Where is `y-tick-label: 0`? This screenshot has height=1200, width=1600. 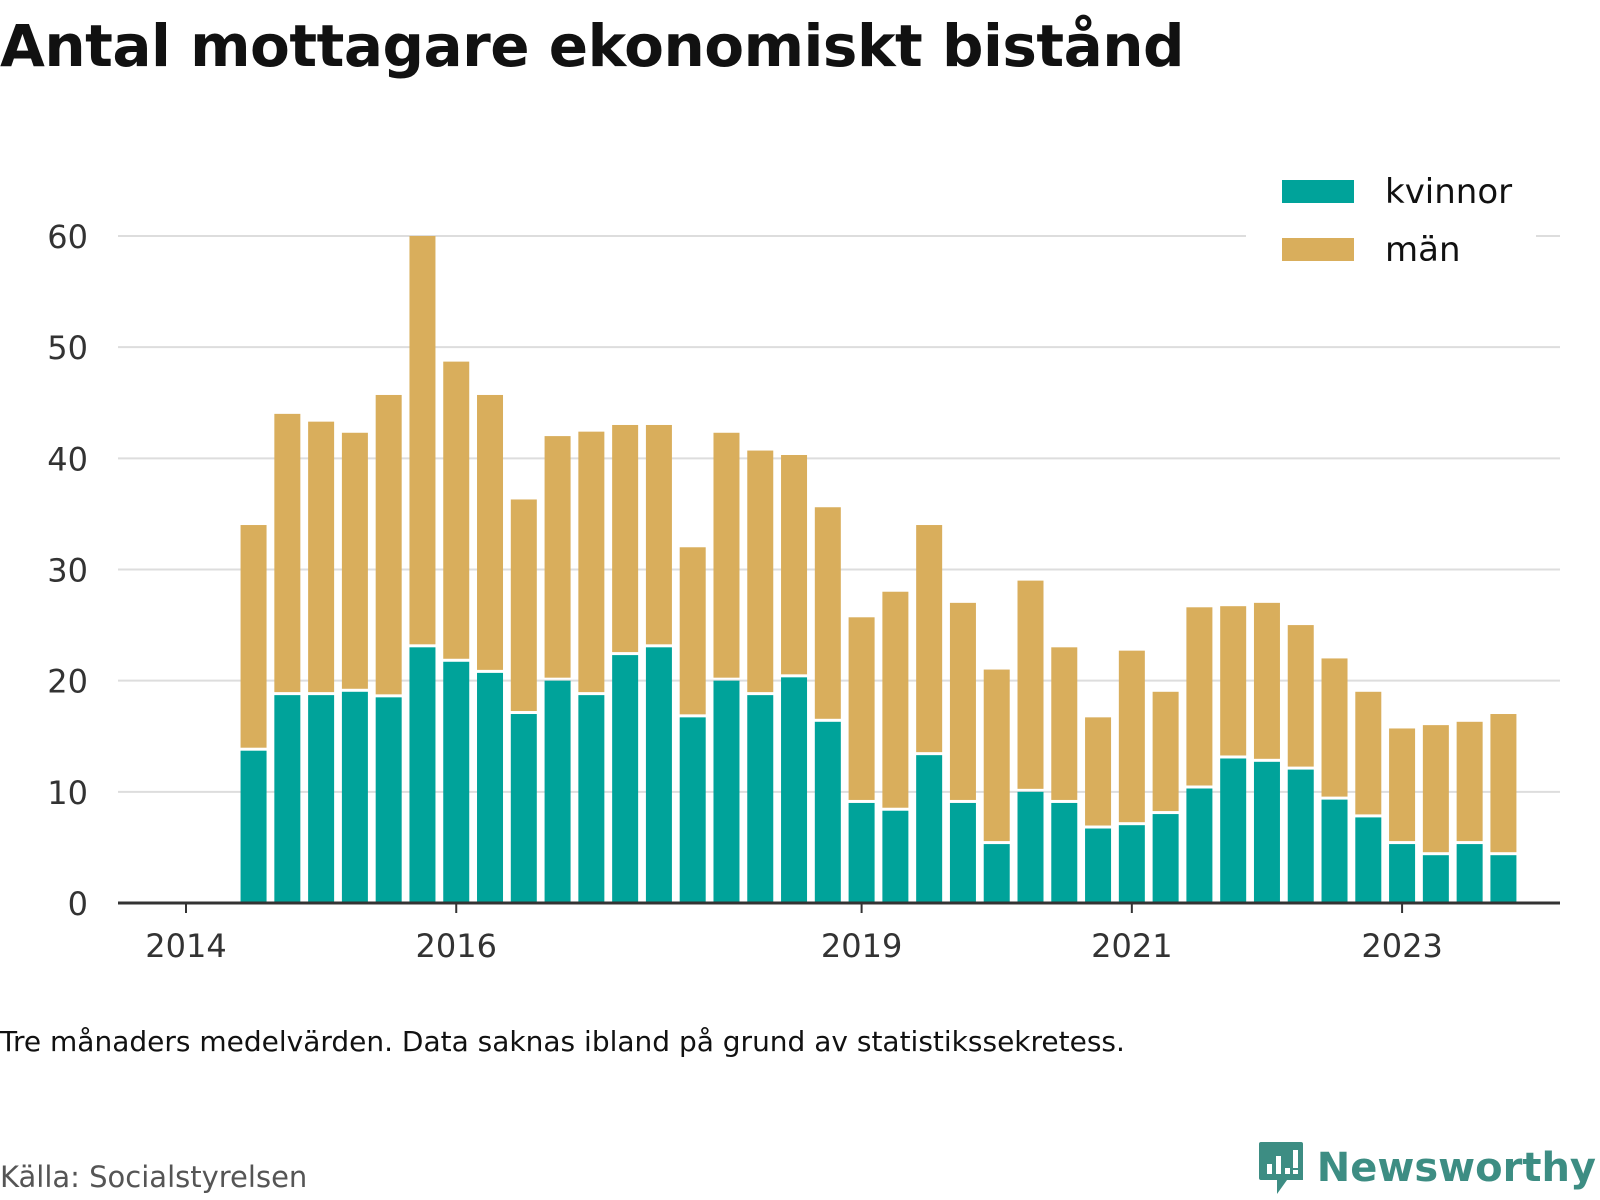
y-tick-label: 0 is located at coordinates (78, 904).